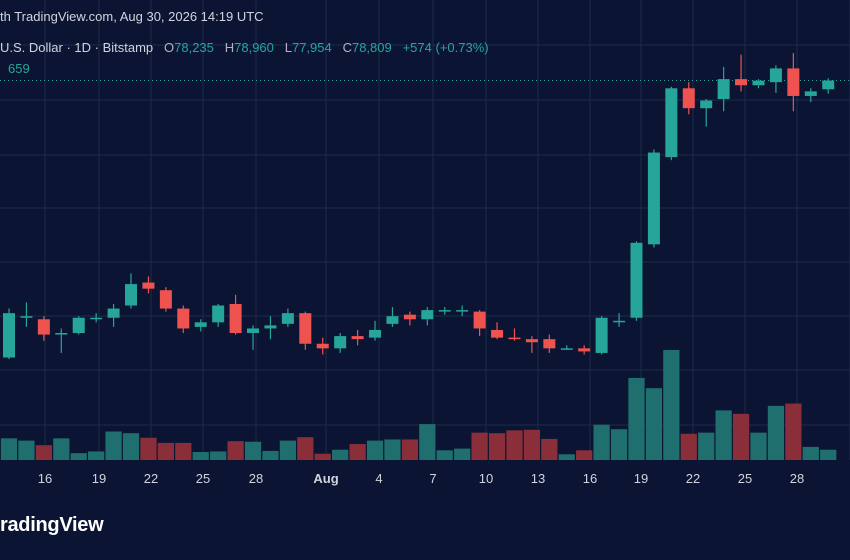  I want to click on close-label: C, so click(347, 47).